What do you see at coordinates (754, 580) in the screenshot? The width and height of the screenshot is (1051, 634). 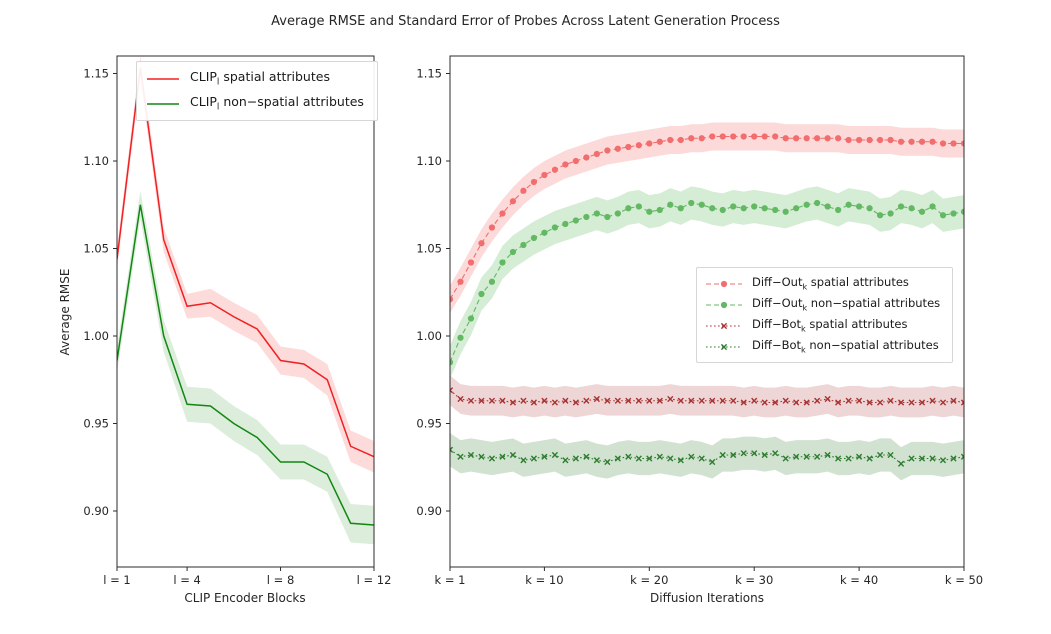 I see `x-tick-label: k = 30` at bounding box center [754, 580].